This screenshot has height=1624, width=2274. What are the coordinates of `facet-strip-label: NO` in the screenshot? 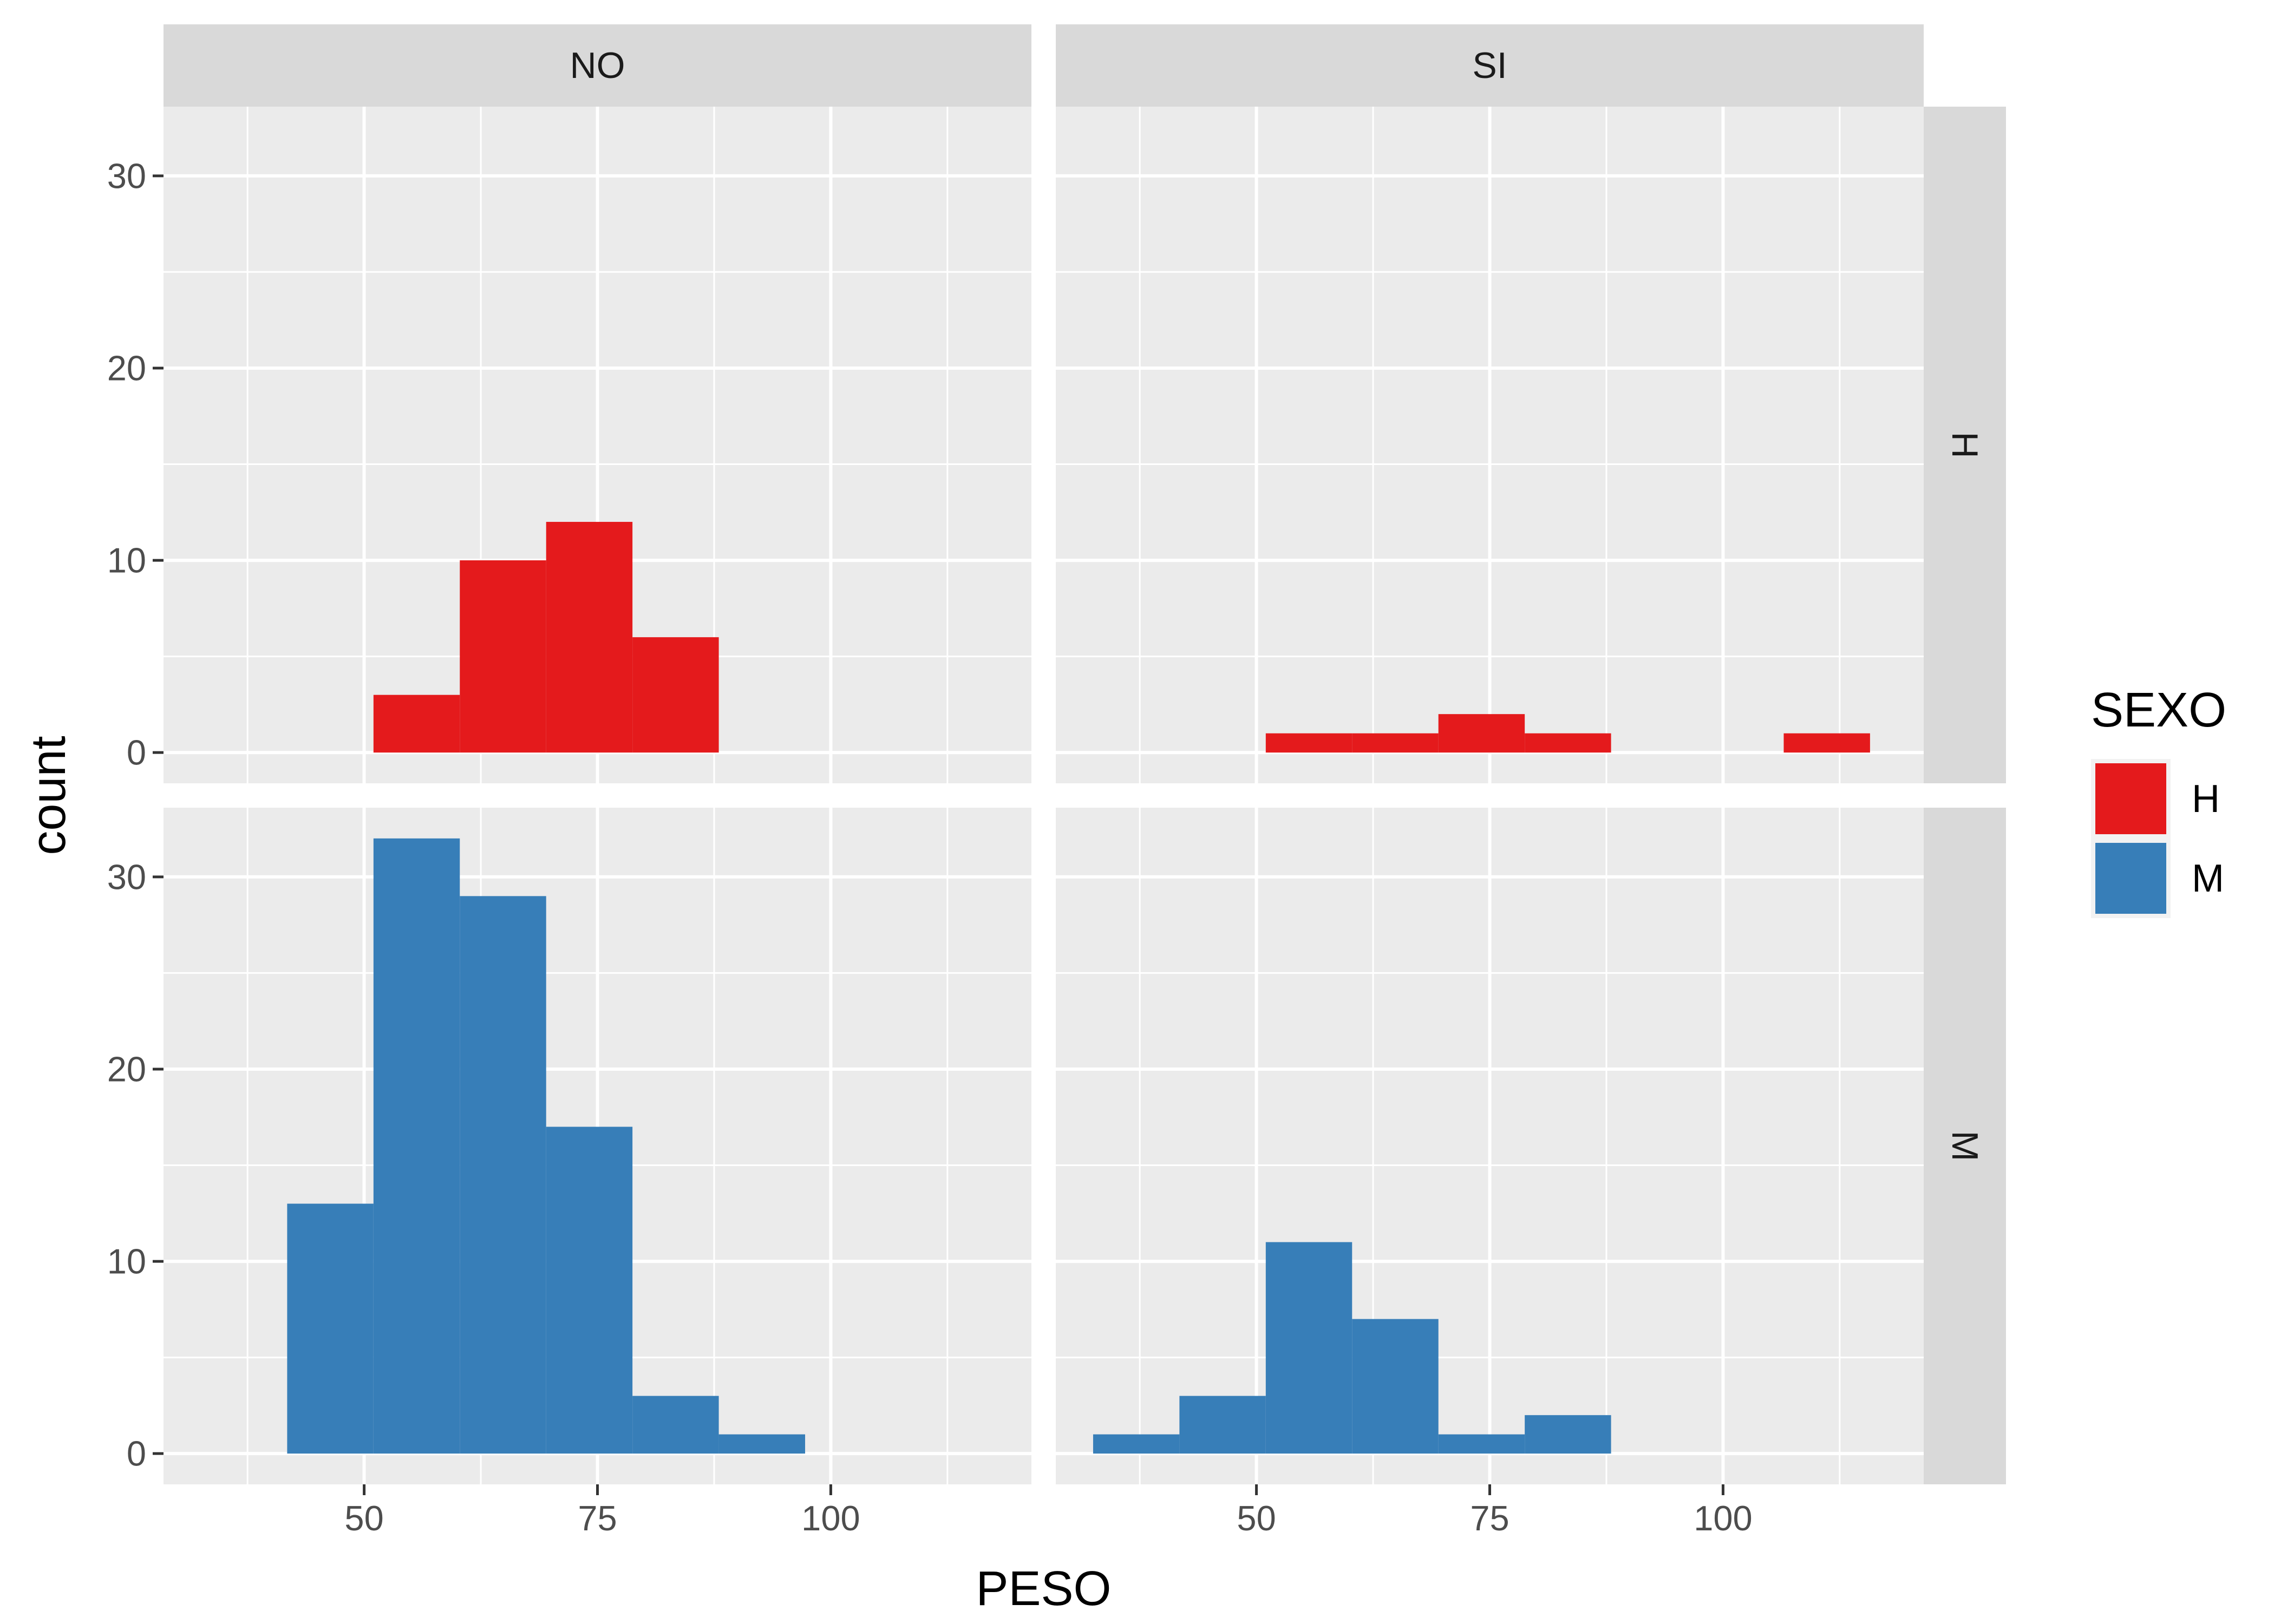 It's located at (597, 65).